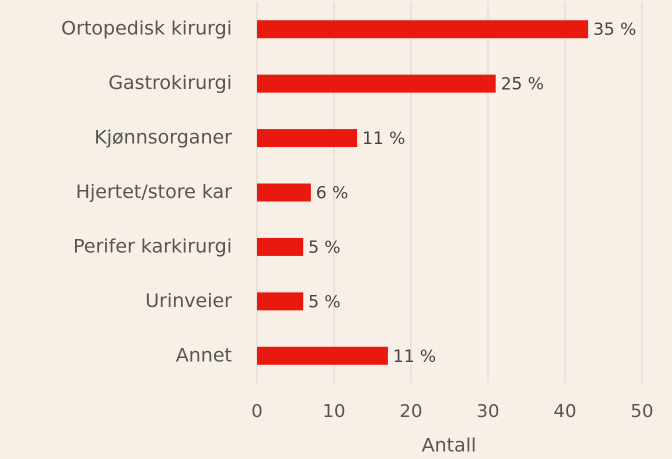 The height and width of the screenshot is (459, 672). What do you see at coordinates (522, 85) in the screenshot?
I see `data-label: 25 %` at bounding box center [522, 85].